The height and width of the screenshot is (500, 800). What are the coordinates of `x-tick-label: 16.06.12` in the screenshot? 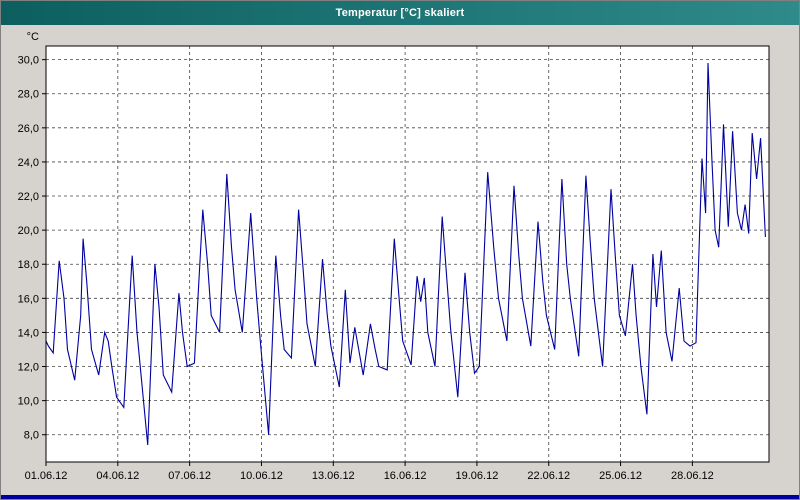 It's located at (405, 476).